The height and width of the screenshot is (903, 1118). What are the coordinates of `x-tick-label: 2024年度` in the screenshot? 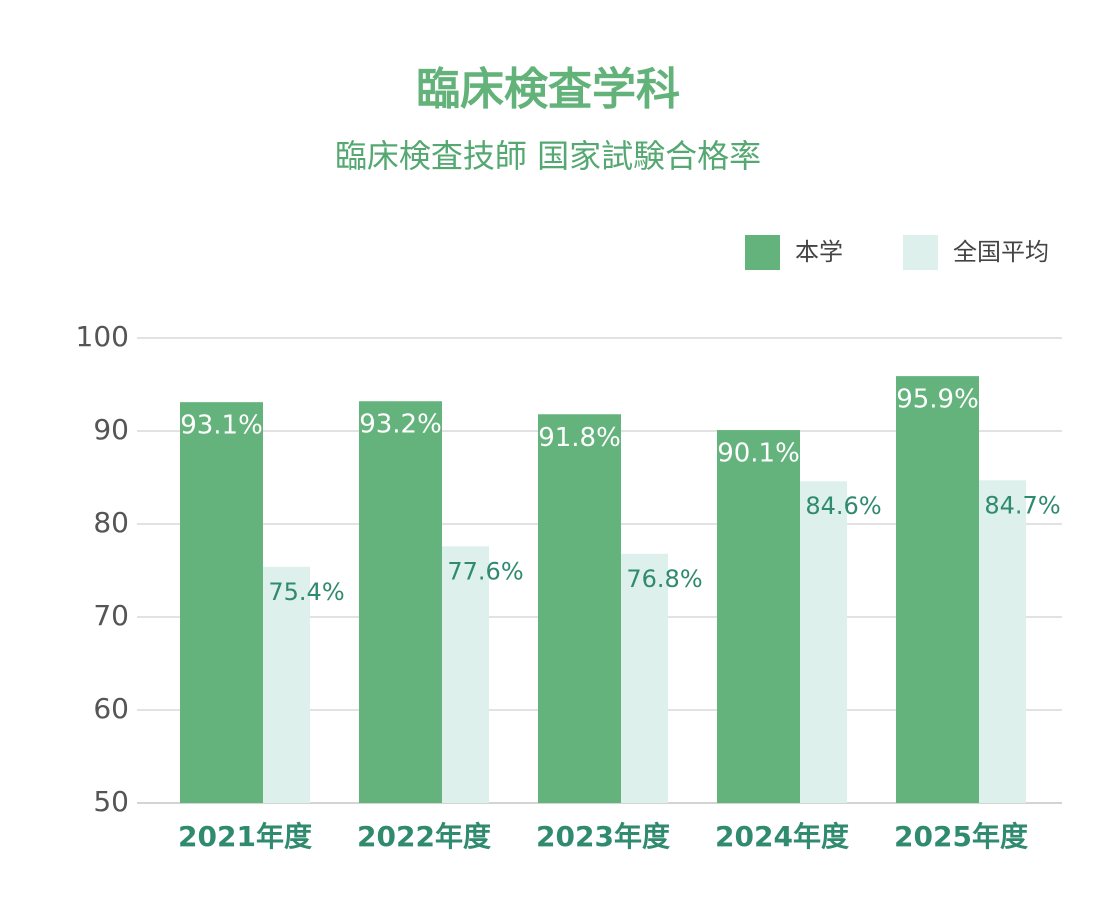 It's located at (782, 836).